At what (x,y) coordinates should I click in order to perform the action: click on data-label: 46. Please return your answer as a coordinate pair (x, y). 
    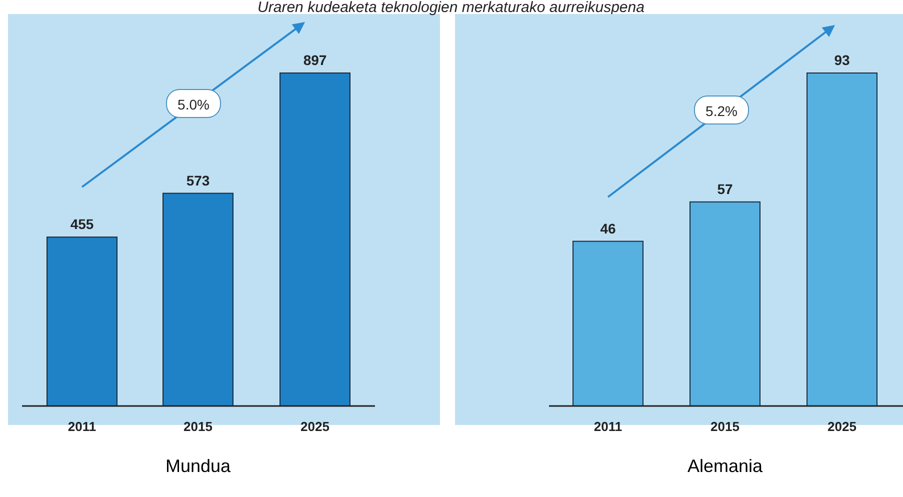
    Looking at the image, I should click on (608, 228).